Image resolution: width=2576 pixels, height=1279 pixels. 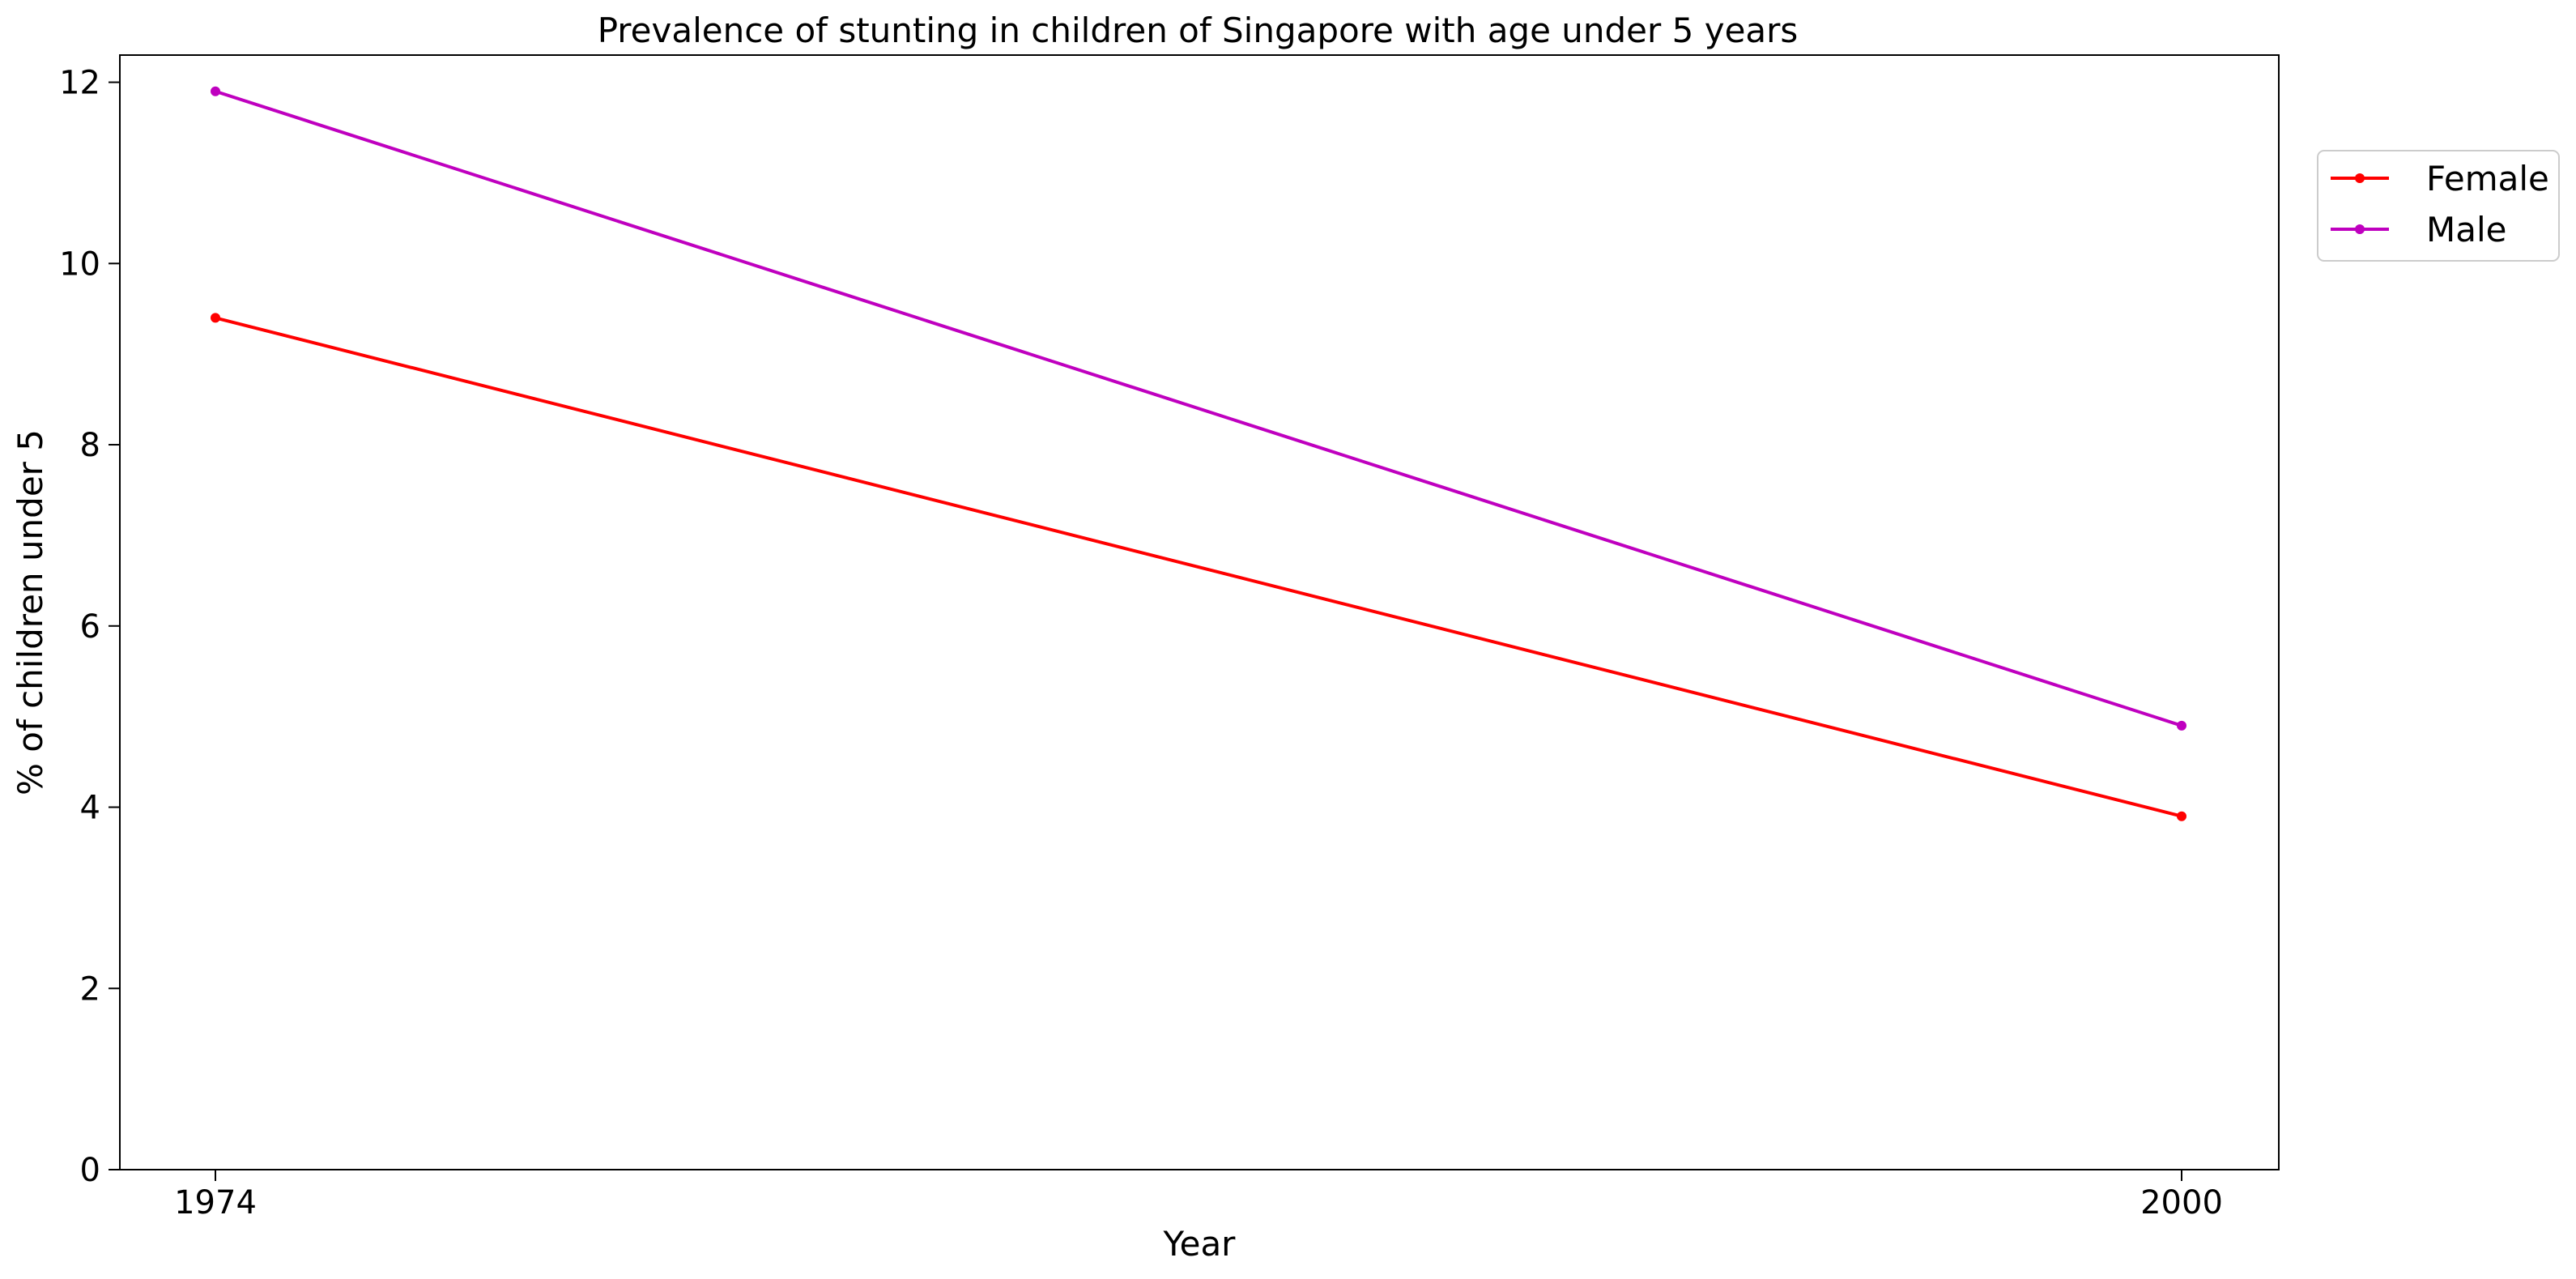 I want to click on legend: Female Male, so click(x=2438, y=206).